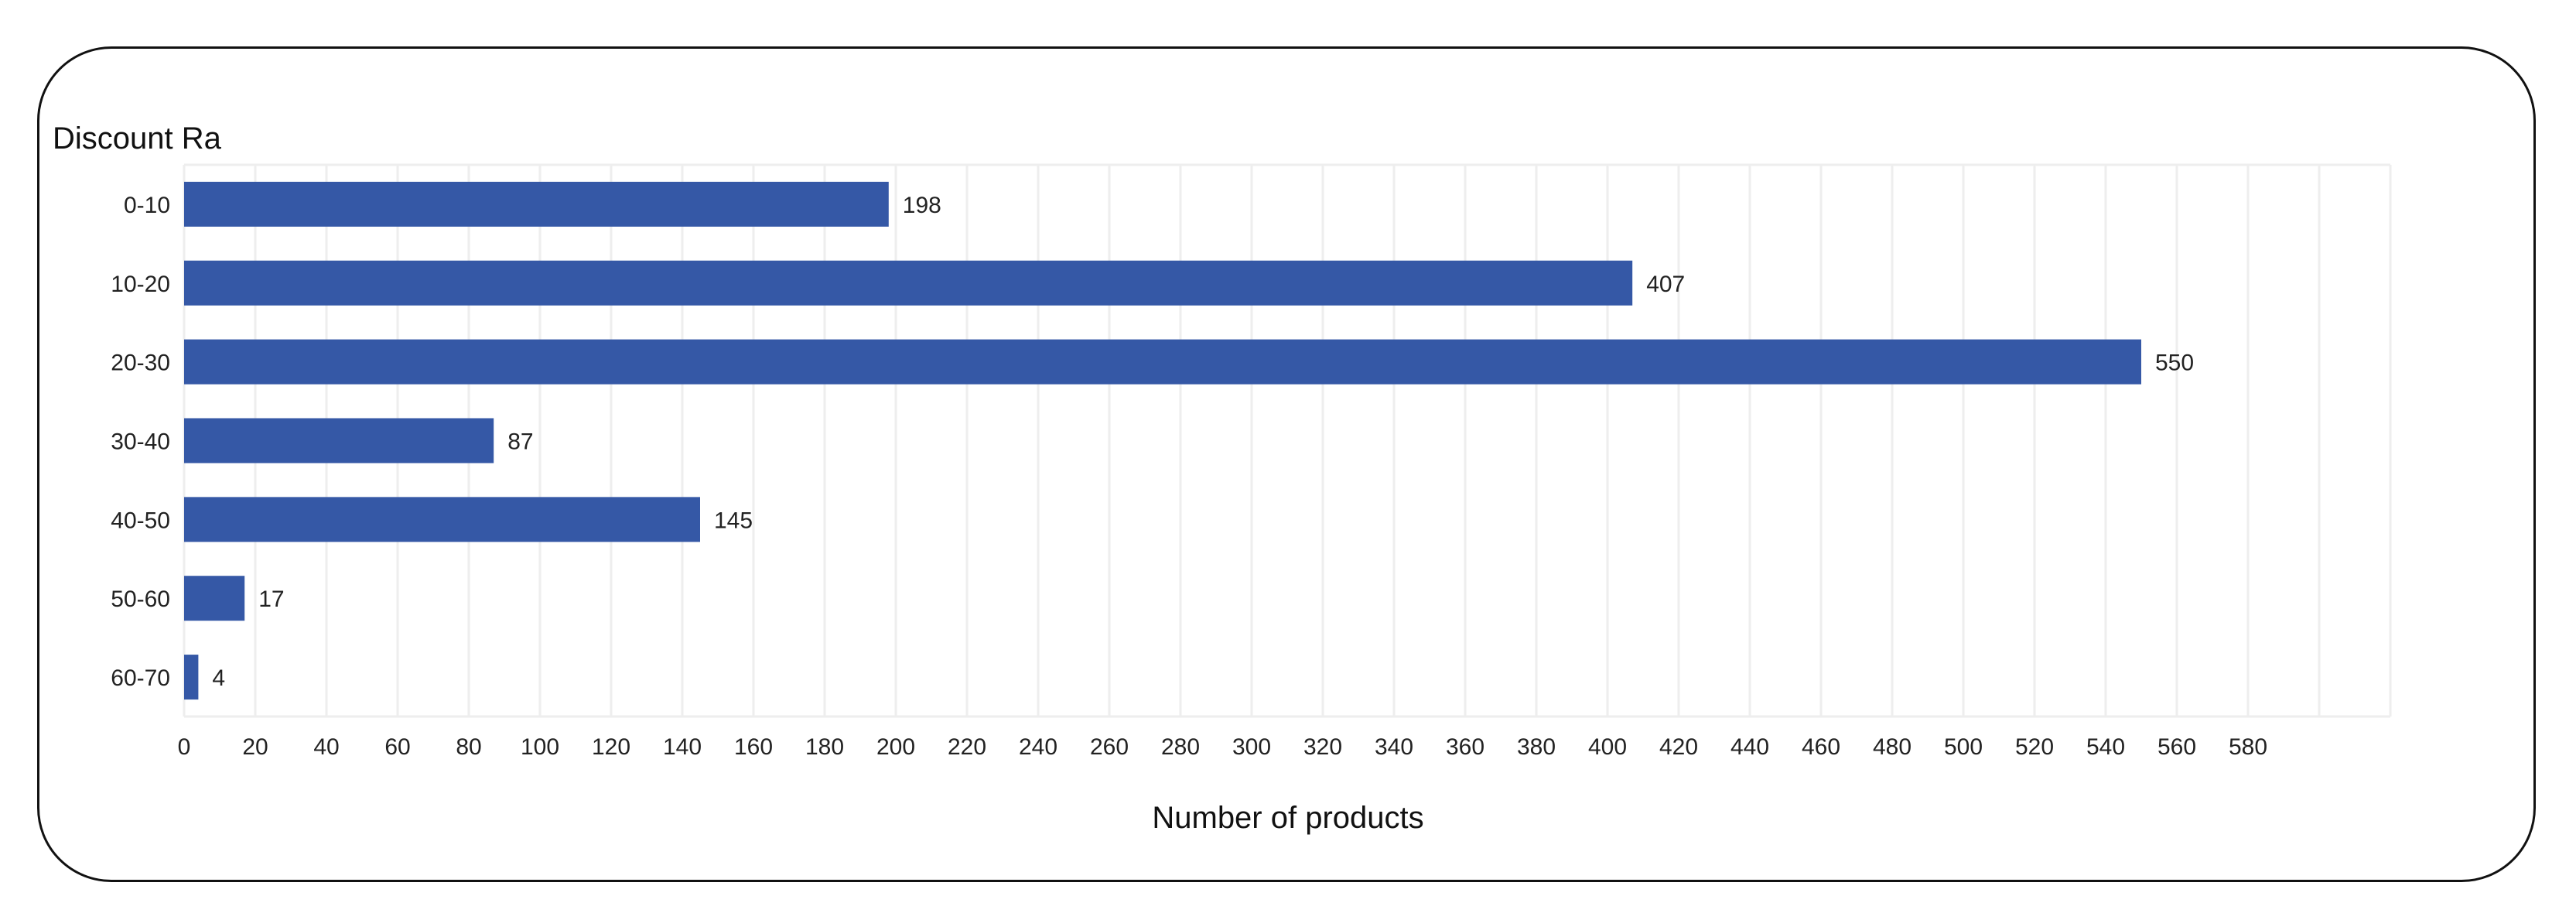 Image resolution: width=2576 pixels, height=920 pixels. What do you see at coordinates (2105, 747) in the screenshot?
I see `x-tick-label: 540` at bounding box center [2105, 747].